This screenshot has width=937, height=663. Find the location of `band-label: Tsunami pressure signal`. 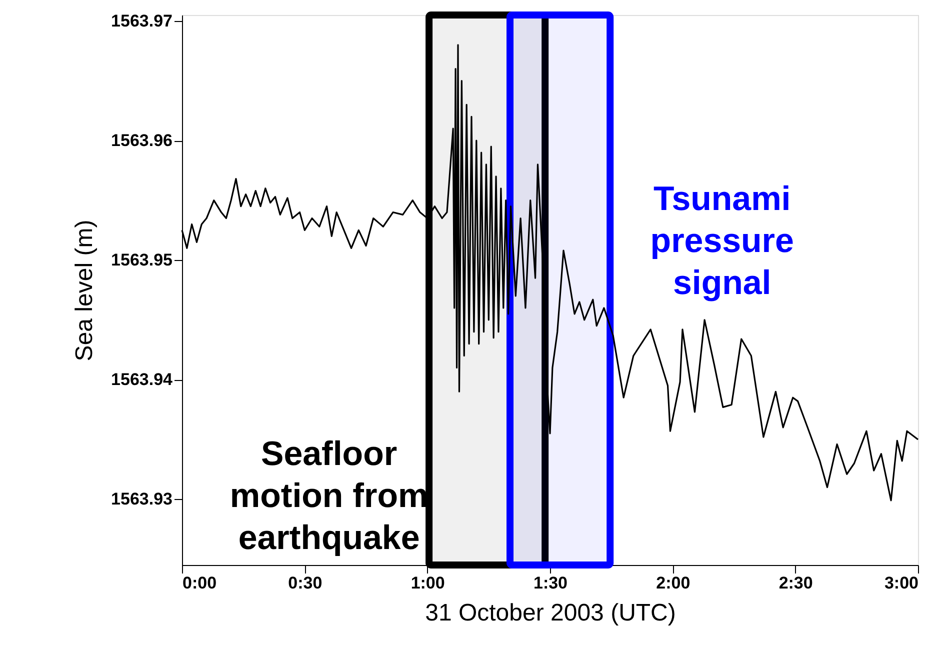

band-label: Tsunami pressure signal is located at coordinates (722, 241).